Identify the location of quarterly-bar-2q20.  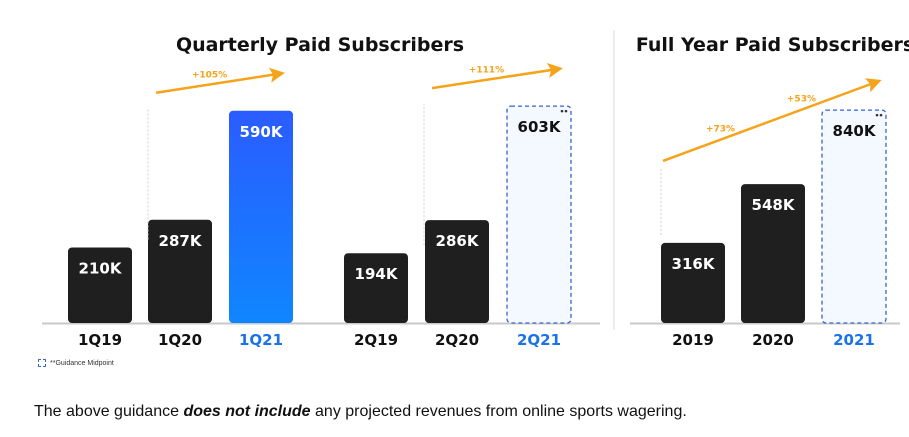
(457, 271).